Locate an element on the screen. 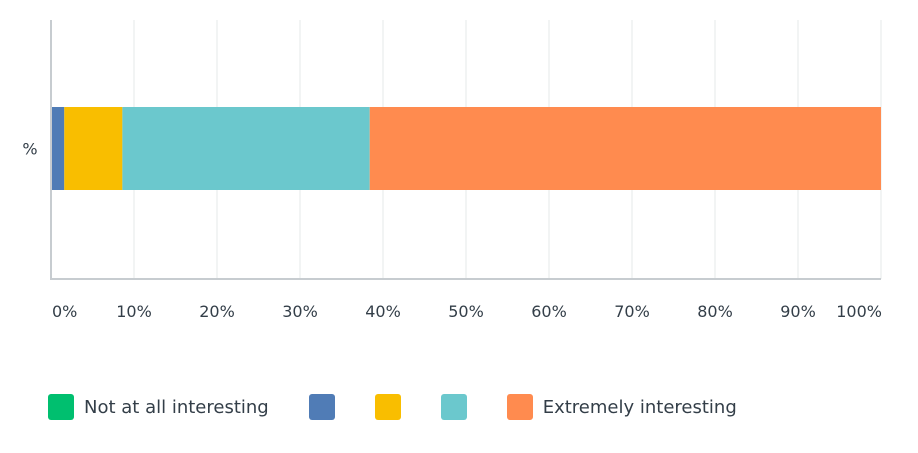 Image resolution: width=918 pixels, height=453 pixels. x-tick-label: 0% is located at coordinates (64, 311).